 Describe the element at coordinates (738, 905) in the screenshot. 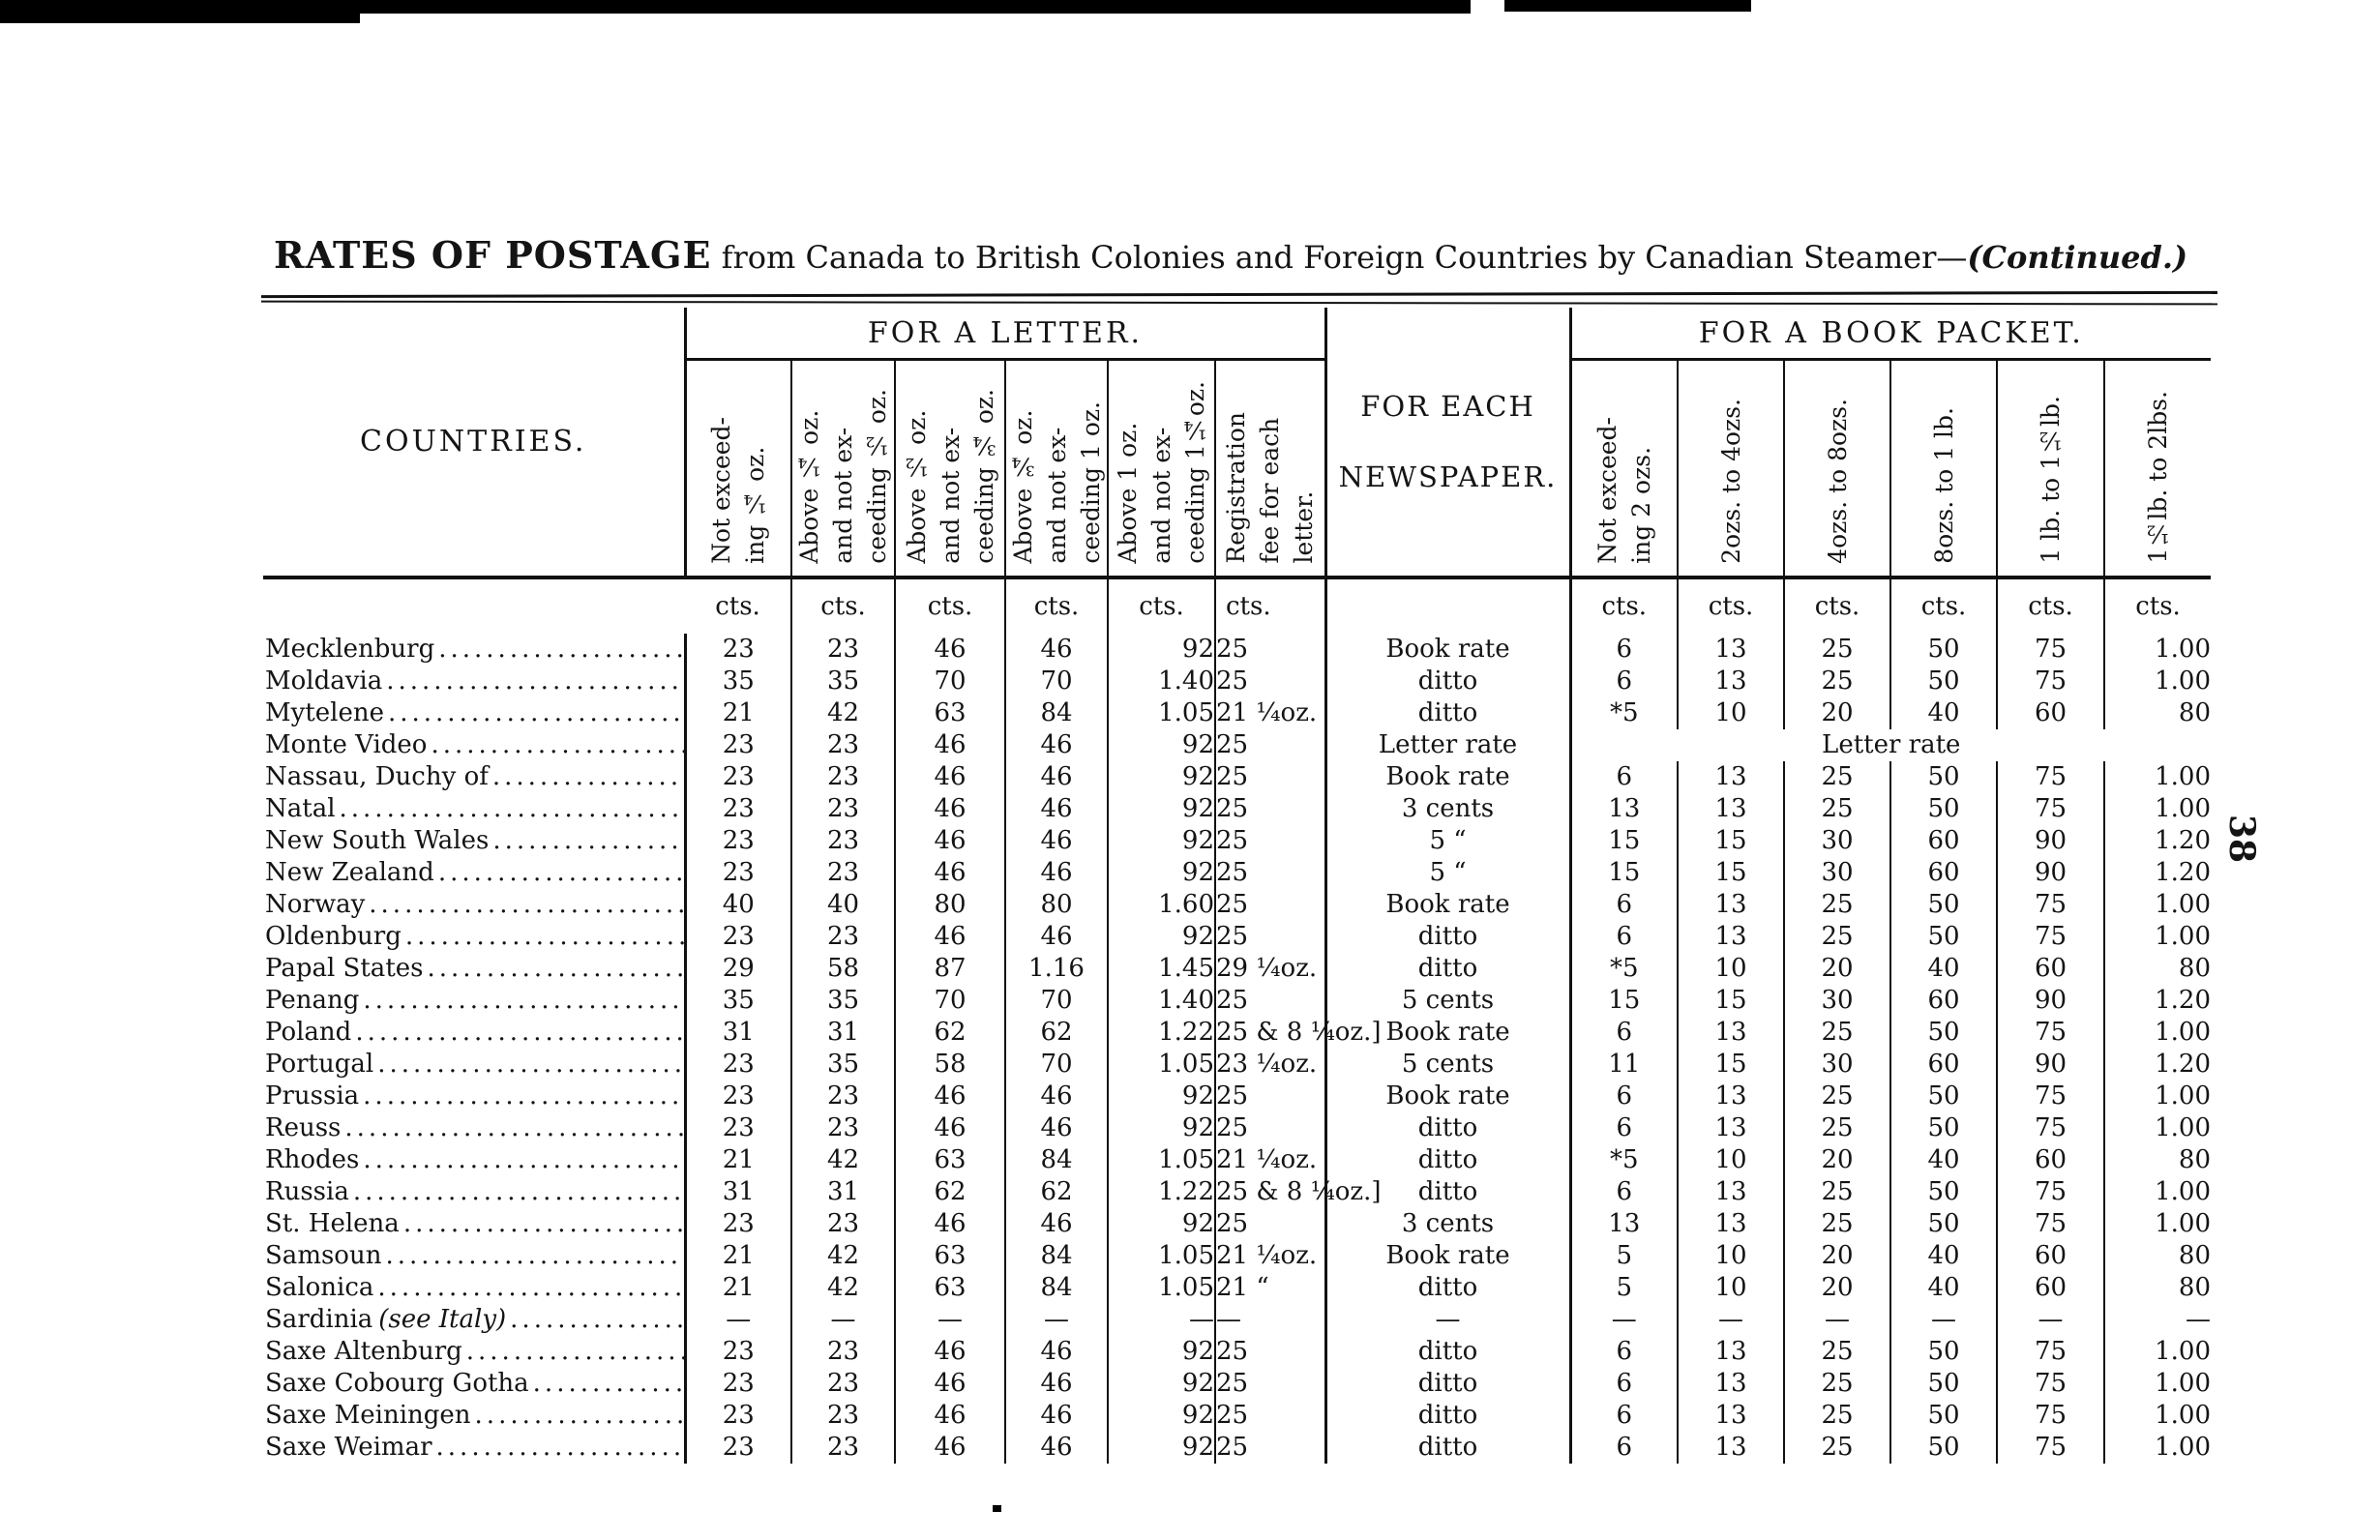

I see `letter-rate-cell: 40` at that location.